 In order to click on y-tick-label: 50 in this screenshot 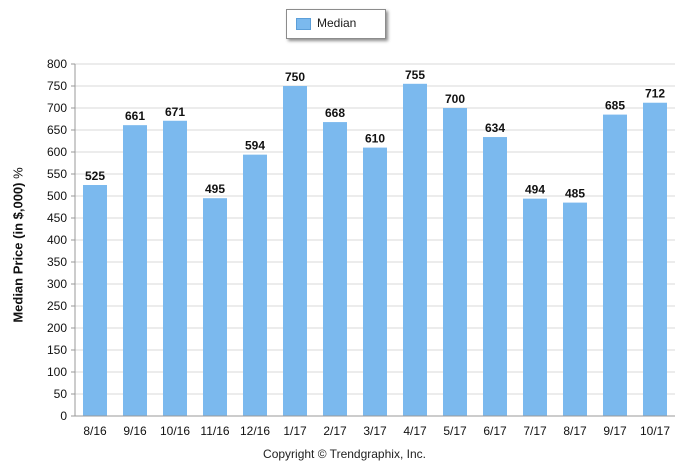, I will do `click(61, 394)`.